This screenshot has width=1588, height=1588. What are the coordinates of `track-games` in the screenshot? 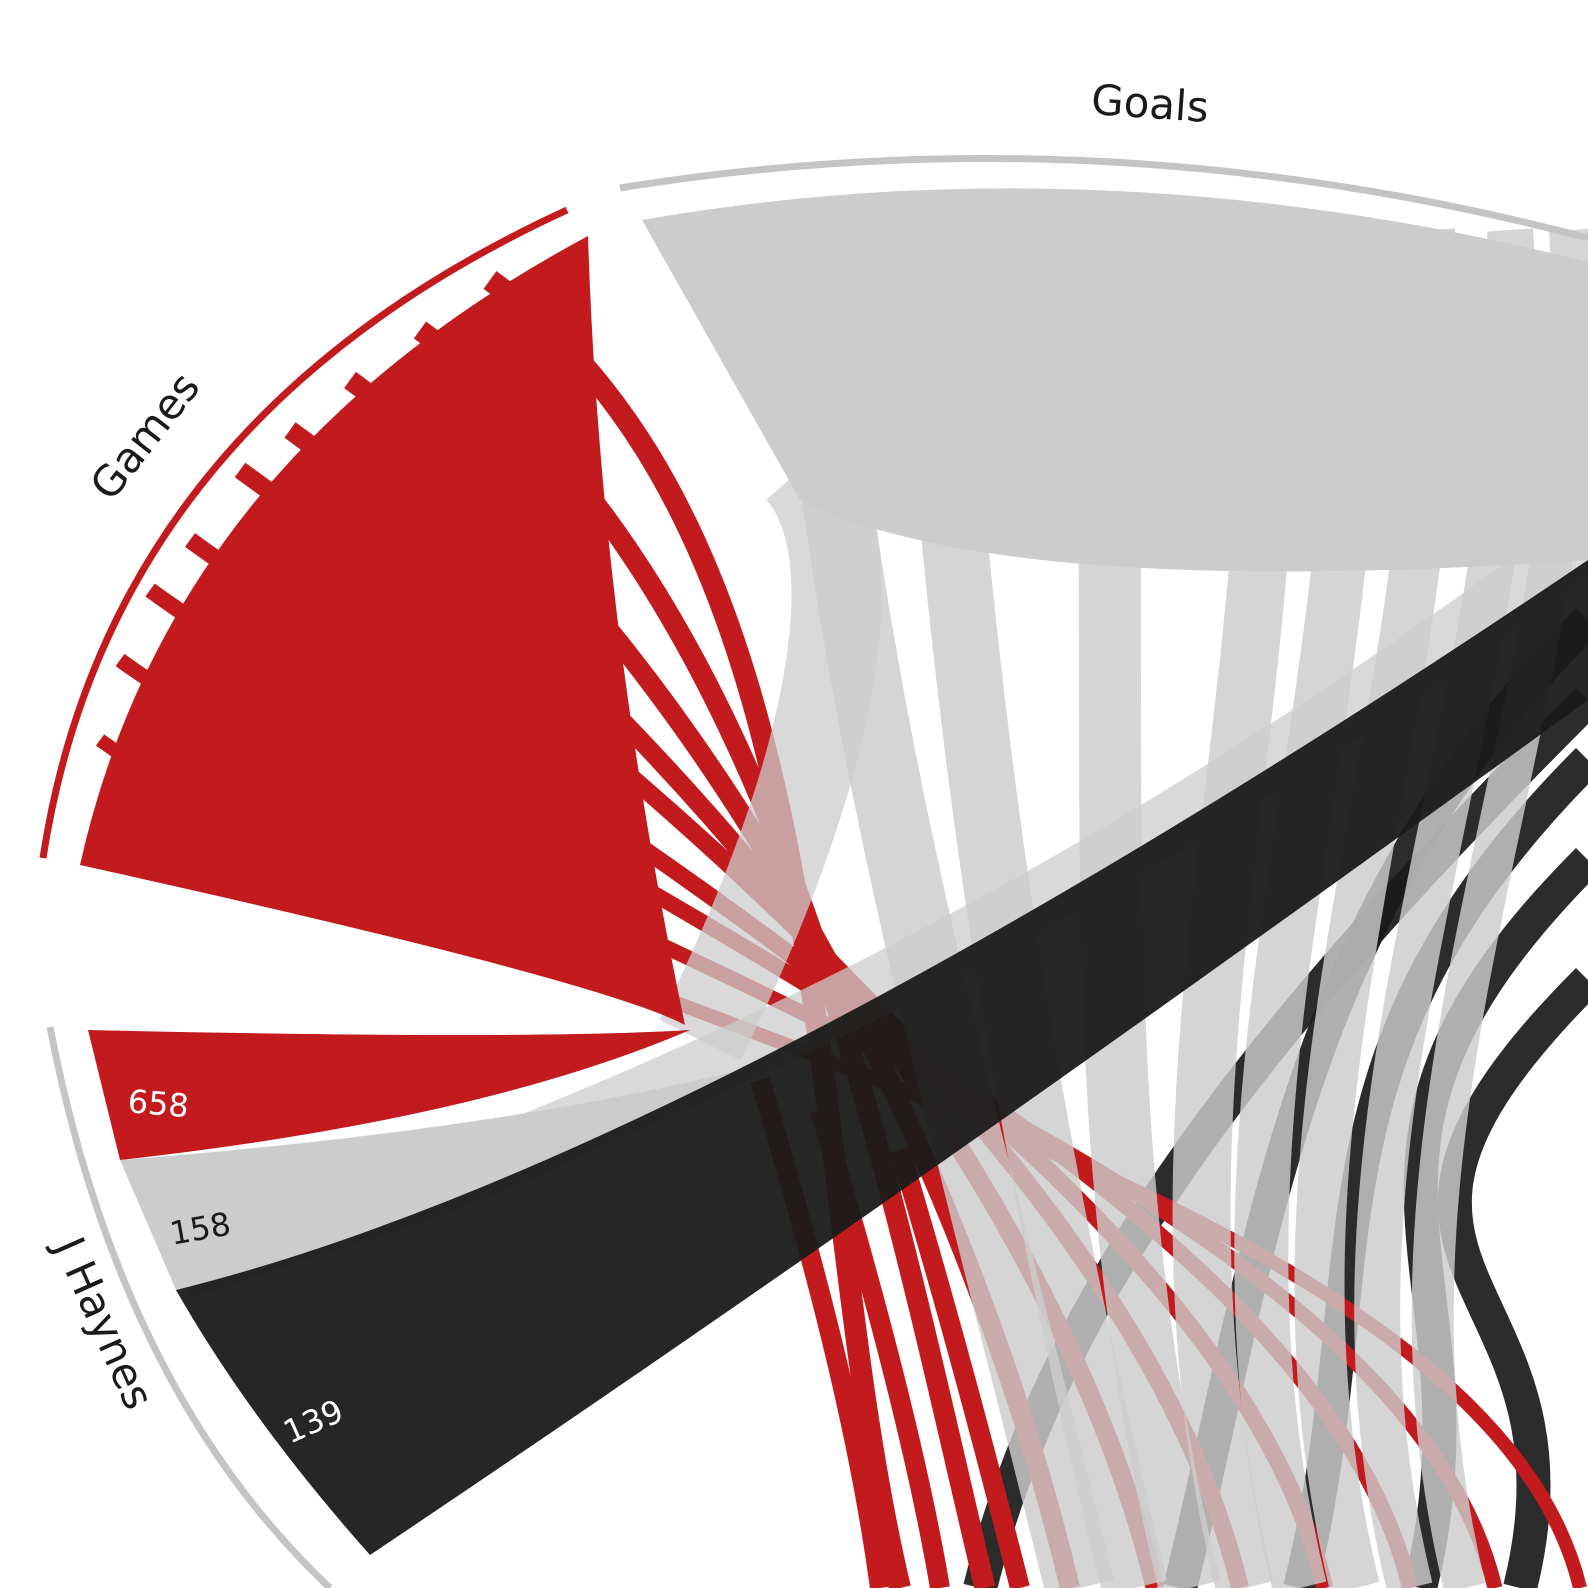 It's located at (304, 532).